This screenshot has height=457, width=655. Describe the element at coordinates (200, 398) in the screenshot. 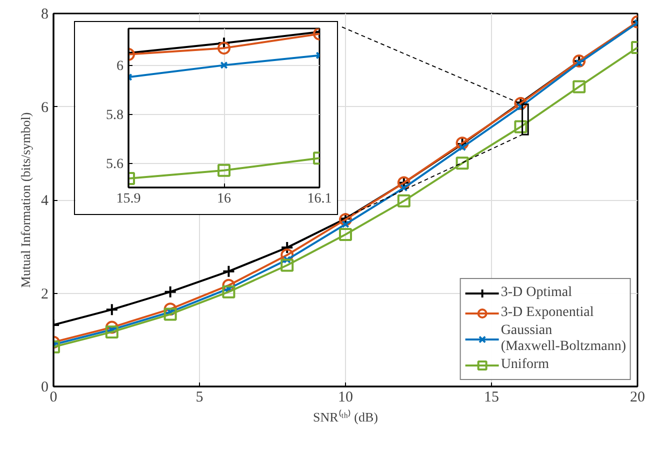

I see `x-tick-label: 5` at that location.